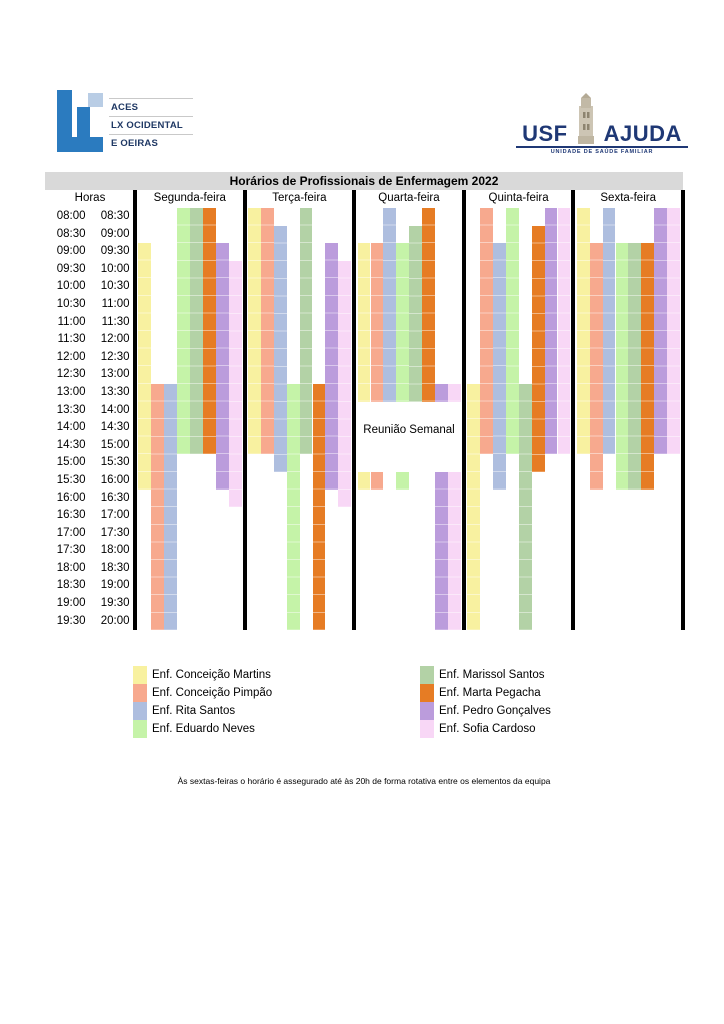 Image resolution: width=724 pixels, height=1024 pixels. Describe the element at coordinates (90, 235) in the screenshot. I see `time-row: 08:30 09:00` at that location.